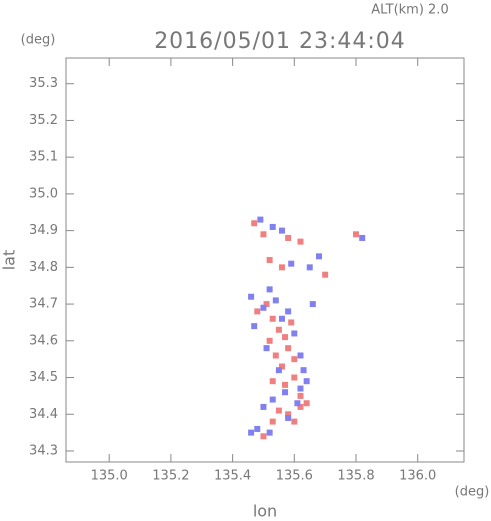 The image size is (491, 521). What do you see at coordinates (43, 157) in the screenshot?
I see `y-tick-label: 35.1` at bounding box center [43, 157].